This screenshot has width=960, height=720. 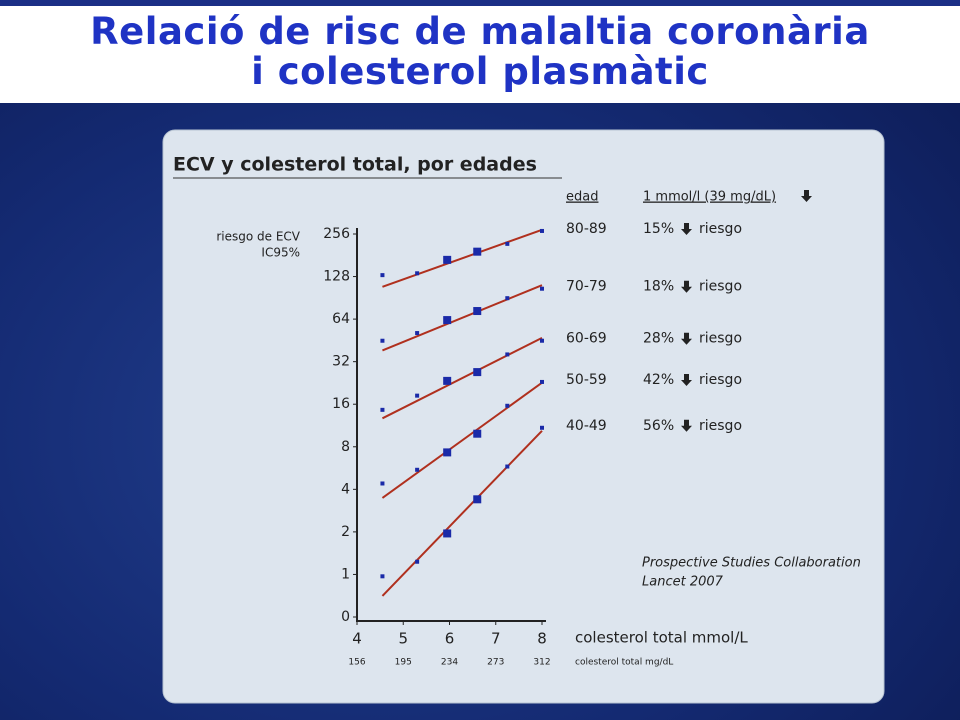 I want to click on legend-label: 40-49, so click(x=586, y=426).